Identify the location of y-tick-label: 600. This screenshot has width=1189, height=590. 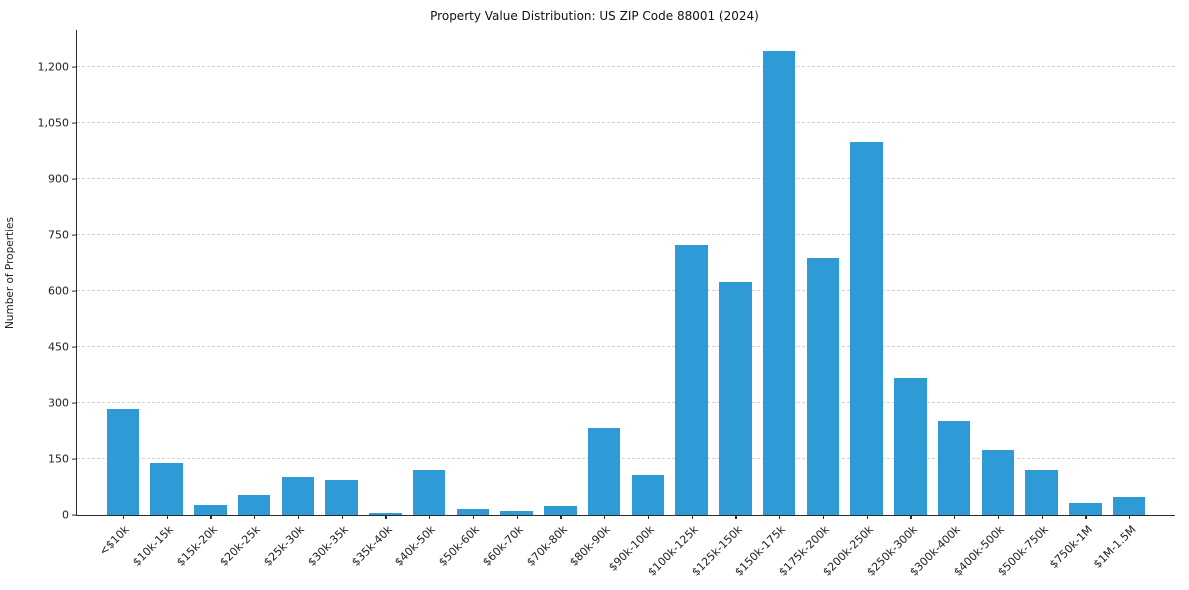
(58, 291).